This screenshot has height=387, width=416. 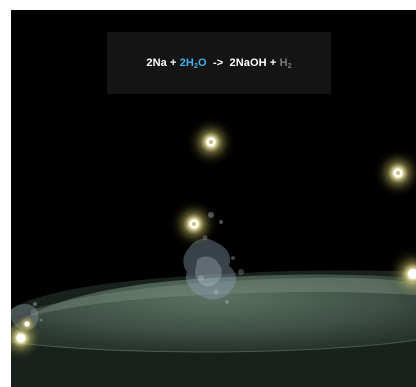 What do you see at coordinates (285, 63) in the screenshot?
I see `product-hydrogen: H2` at bounding box center [285, 63].